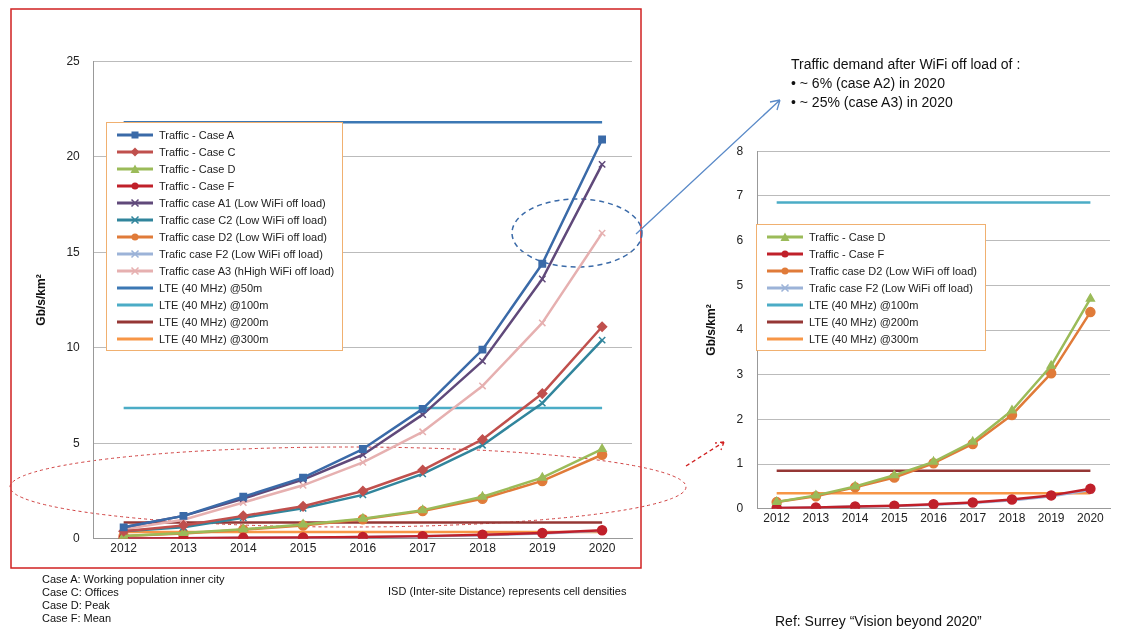 This screenshot has height=633, width=1146. I want to click on text: • ~ 6% (case A2) in 2020, so click(868, 83).